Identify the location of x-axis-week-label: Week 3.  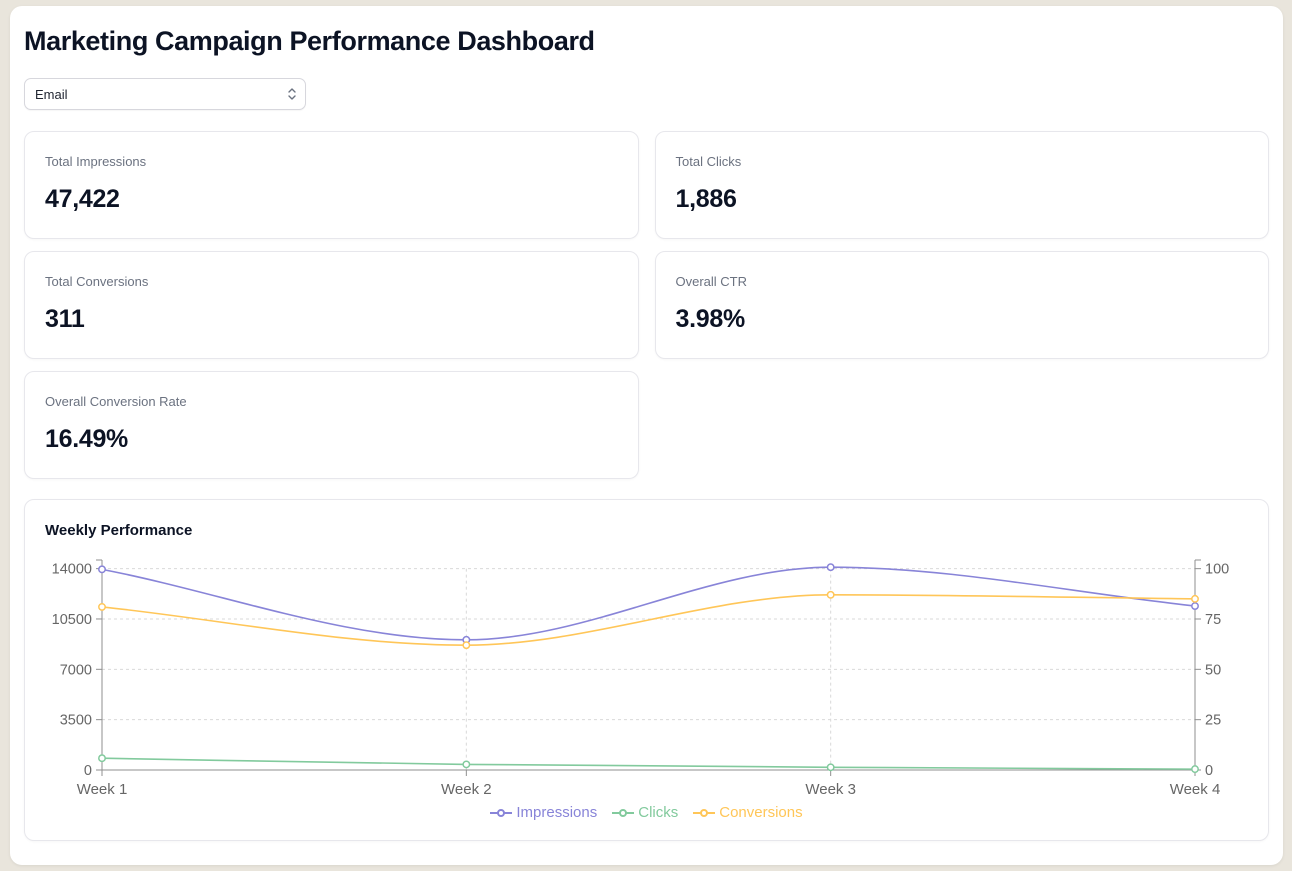
(830, 789).